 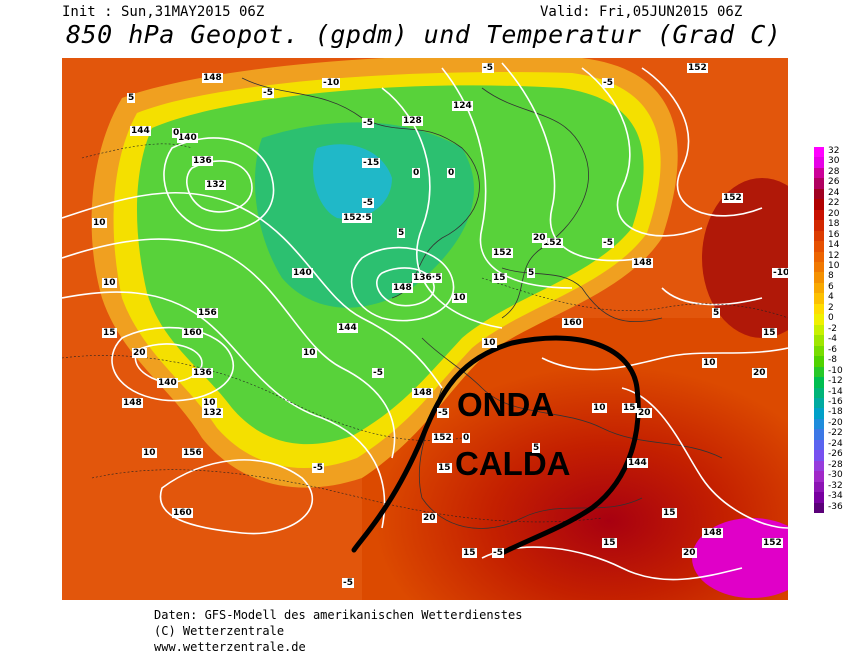 I want to click on colorbar-label: -30, so click(x=835, y=475).